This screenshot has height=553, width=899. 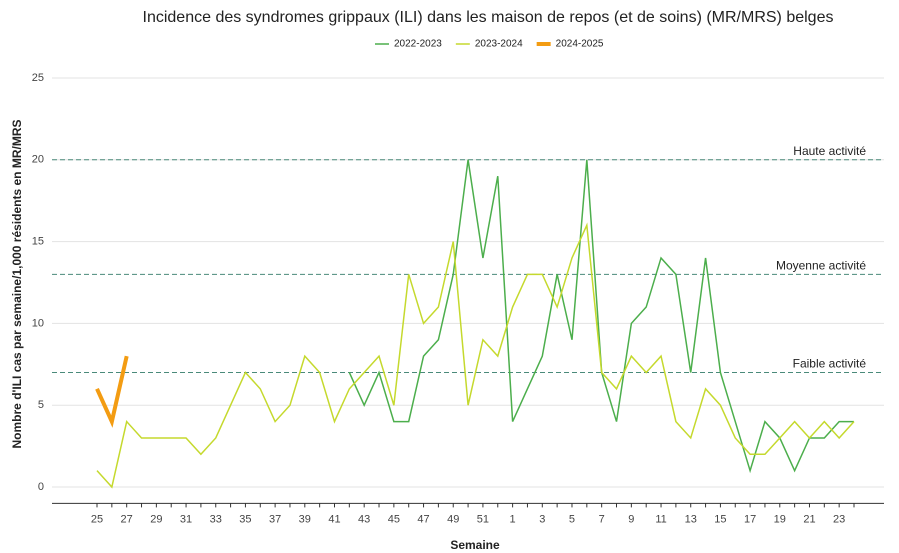 What do you see at coordinates (156, 519) in the screenshot?
I see `x-tick-label: 29` at bounding box center [156, 519].